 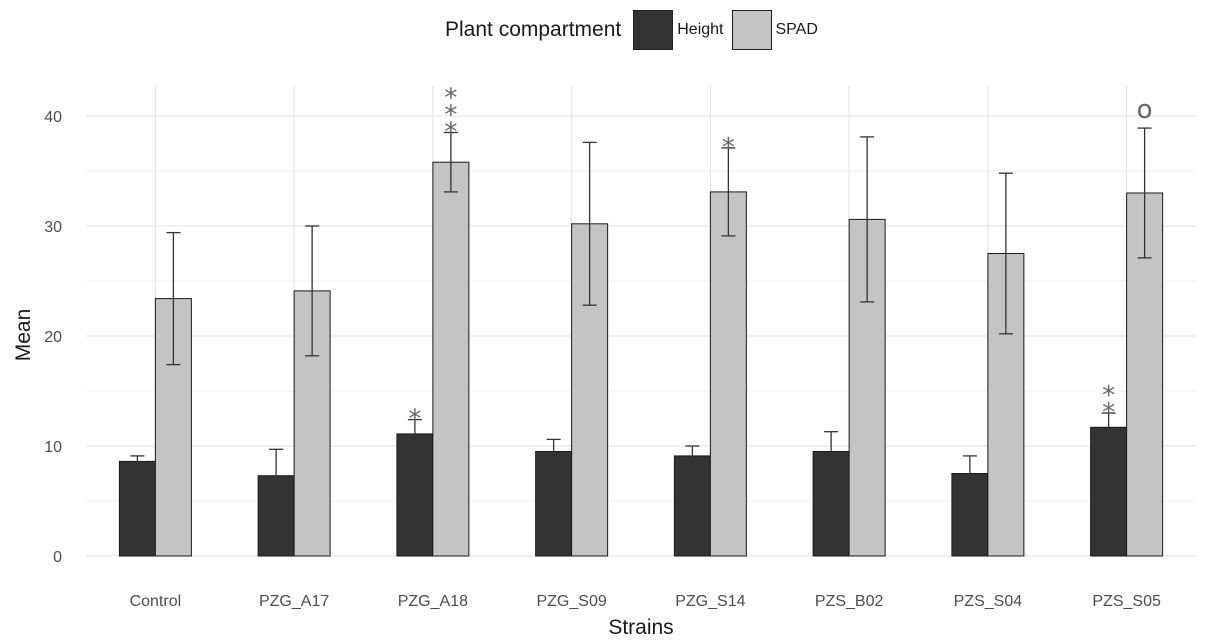 What do you see at coordinates (533, 29) in the screenshot?
I see `legend-title: Plant compartment` at bounding box center [533, 29].